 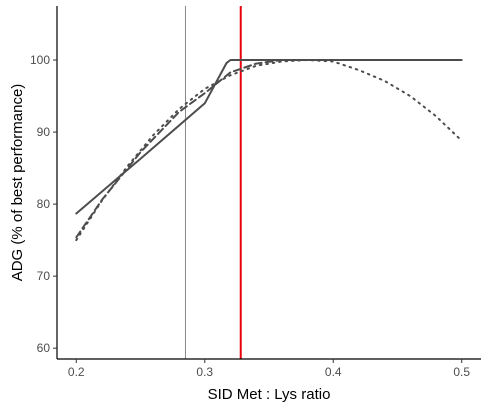 I want to click on reference-lines, so click(x=213, y=182).